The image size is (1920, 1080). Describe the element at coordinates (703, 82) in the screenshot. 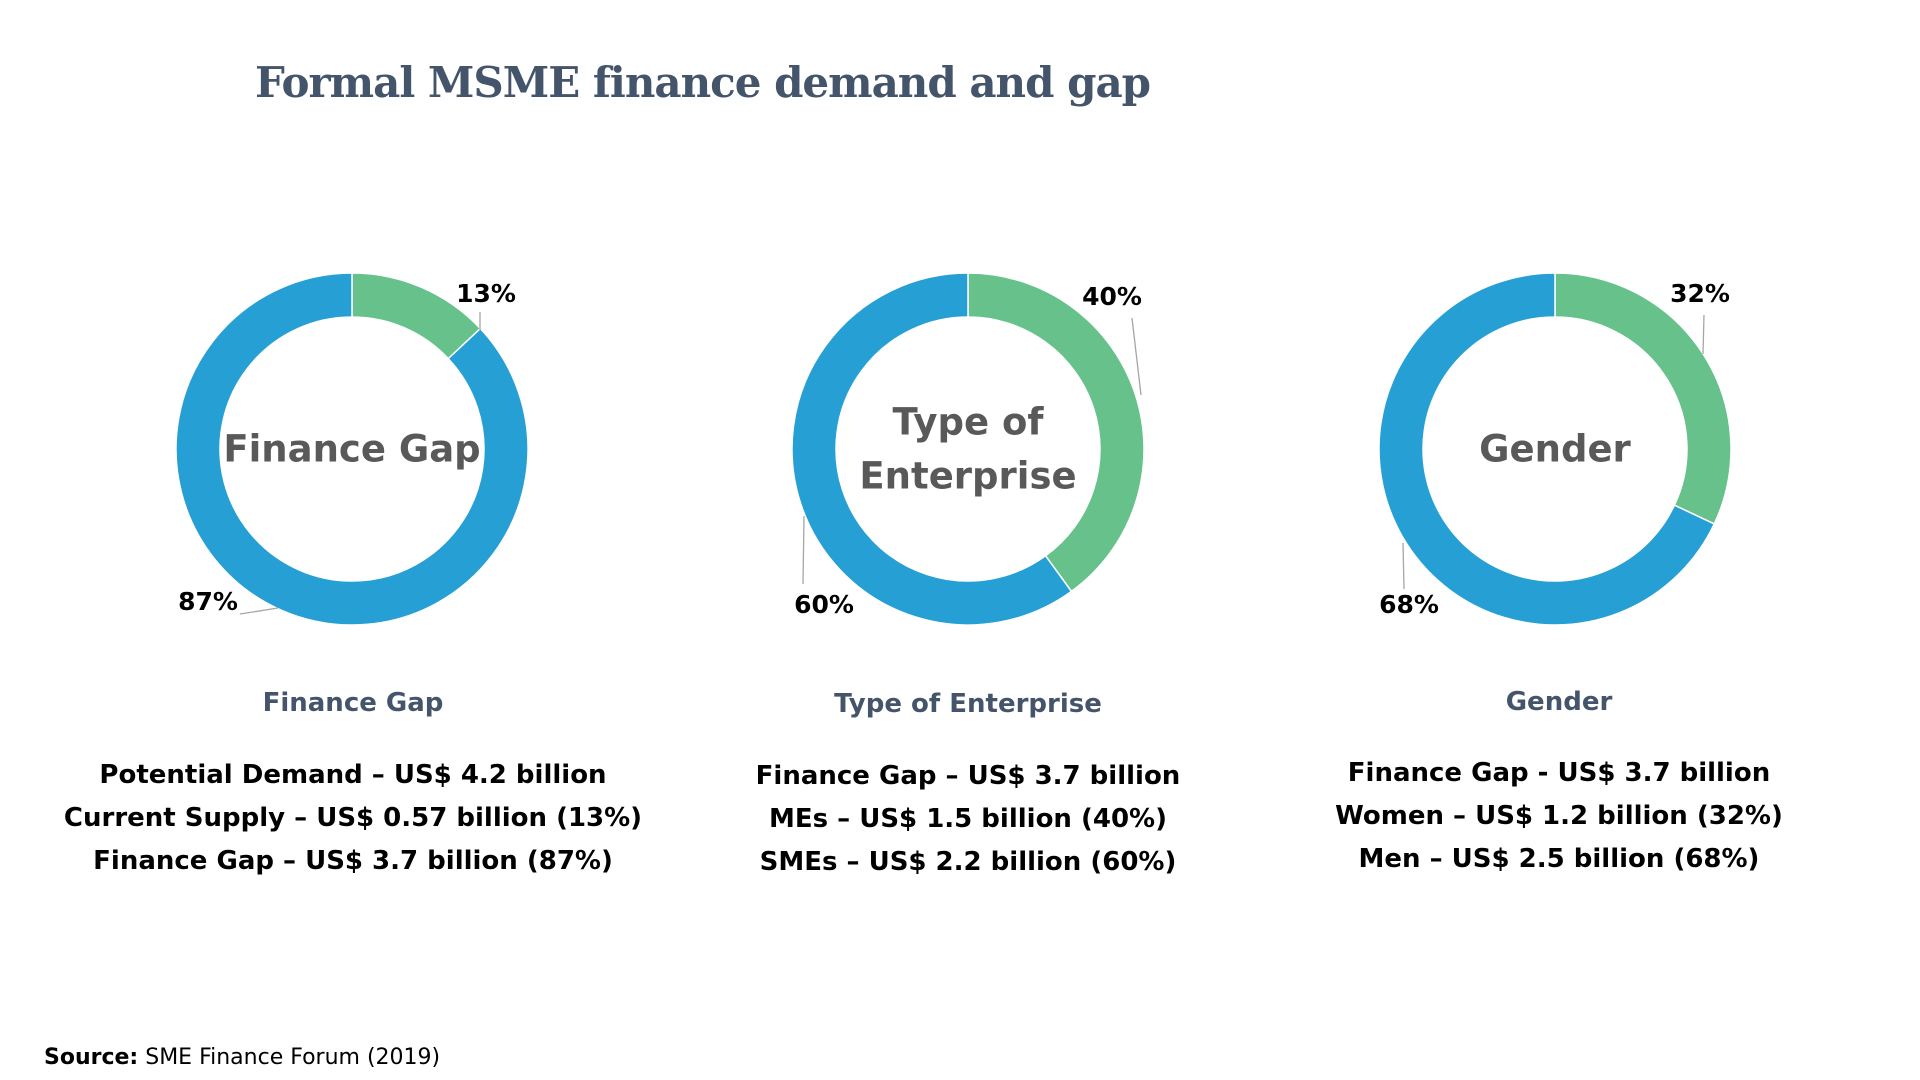

I see `page-title: Formal MSME finance demand and gap` at that location.